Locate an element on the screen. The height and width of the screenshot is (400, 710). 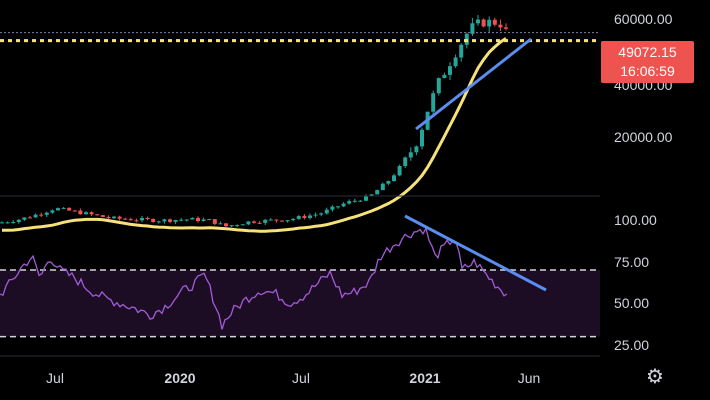
time-label-year: 2021 is located at coordinates (424, 378).